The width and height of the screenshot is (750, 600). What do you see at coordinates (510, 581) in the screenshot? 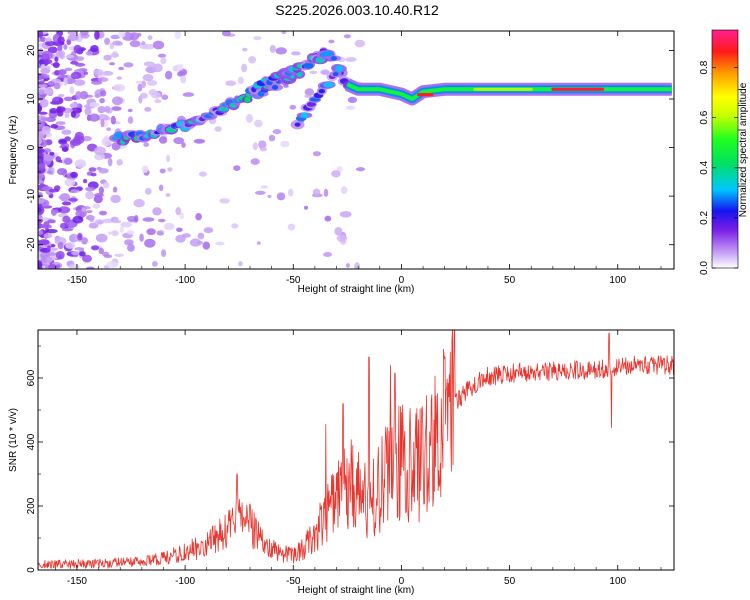
I see `snr-x-tick-label: 50` at bounding box center [510, 581].